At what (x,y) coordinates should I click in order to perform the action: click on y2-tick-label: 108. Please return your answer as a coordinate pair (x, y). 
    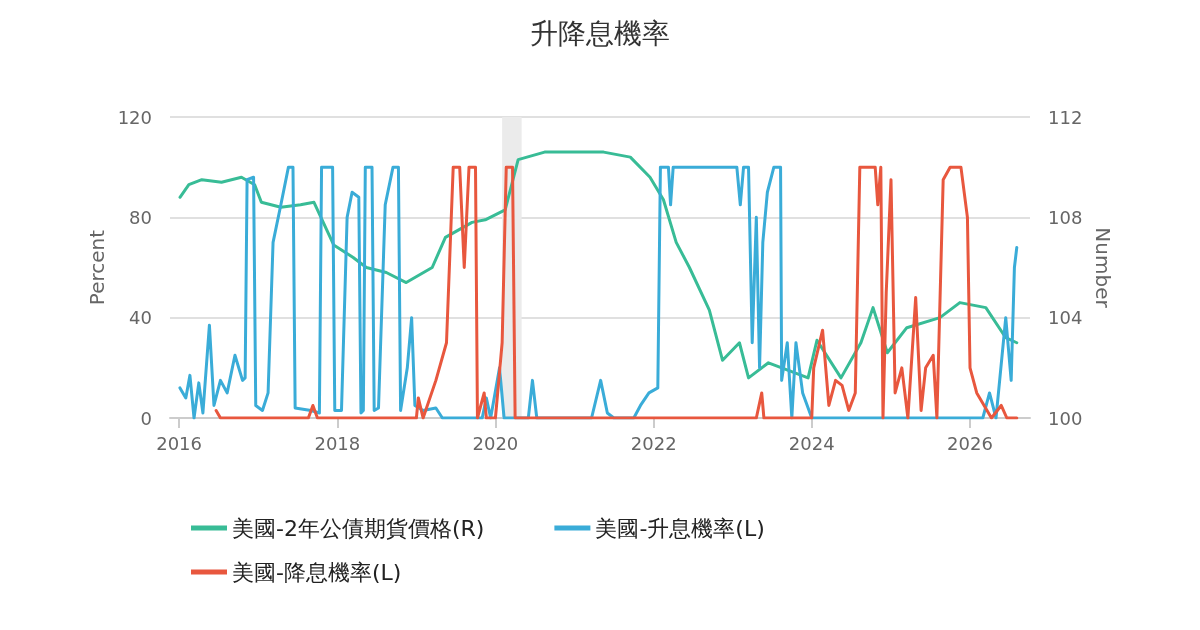
    Looking at the image, I should click on (1065, 217).